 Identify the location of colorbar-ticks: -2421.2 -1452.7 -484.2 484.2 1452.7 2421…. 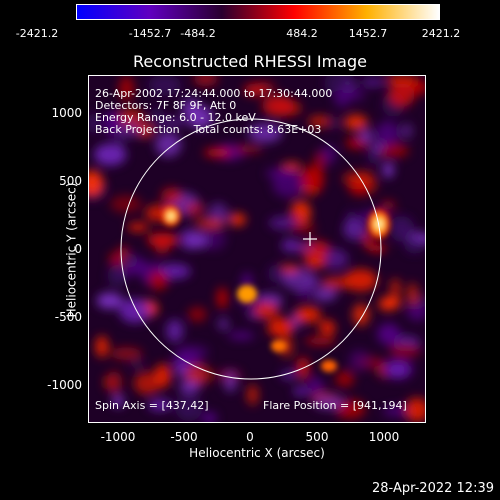
(250, 20).